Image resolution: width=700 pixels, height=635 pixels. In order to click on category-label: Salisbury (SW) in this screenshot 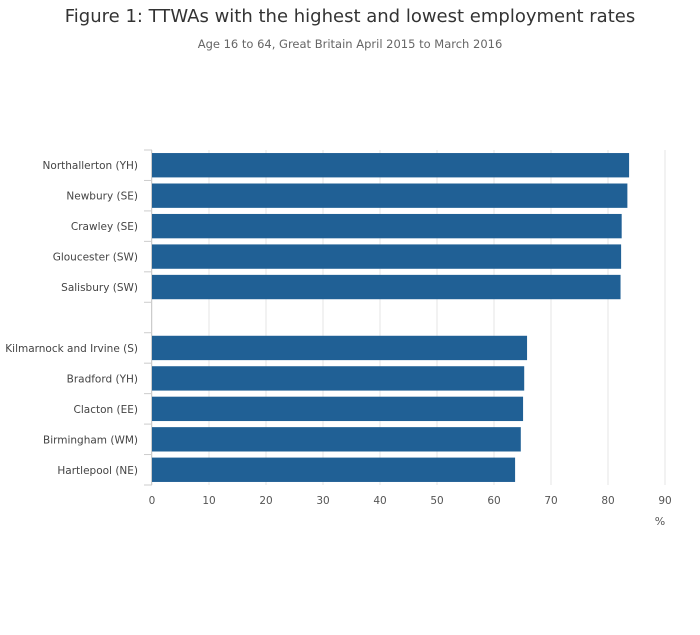, I will do `click(99, 288)`.